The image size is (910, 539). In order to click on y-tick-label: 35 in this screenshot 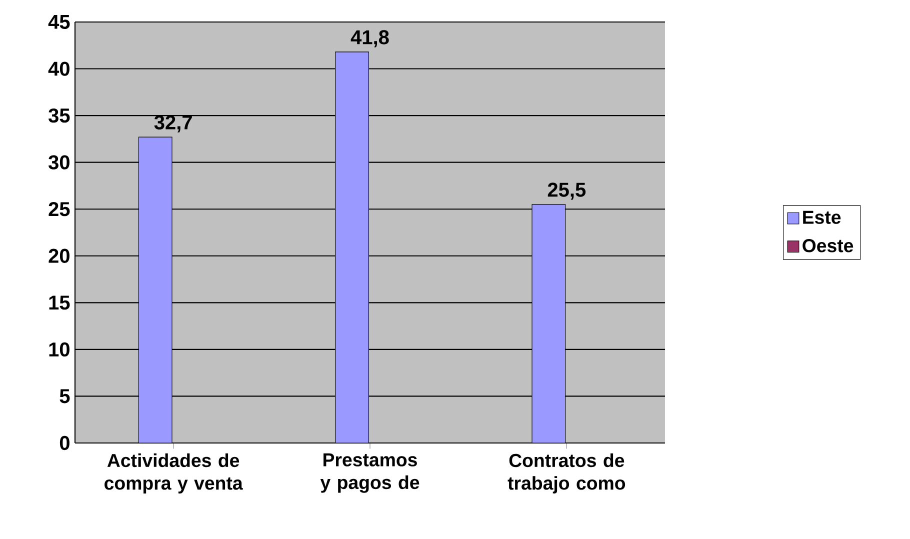, I will do `click(59, 115)`.